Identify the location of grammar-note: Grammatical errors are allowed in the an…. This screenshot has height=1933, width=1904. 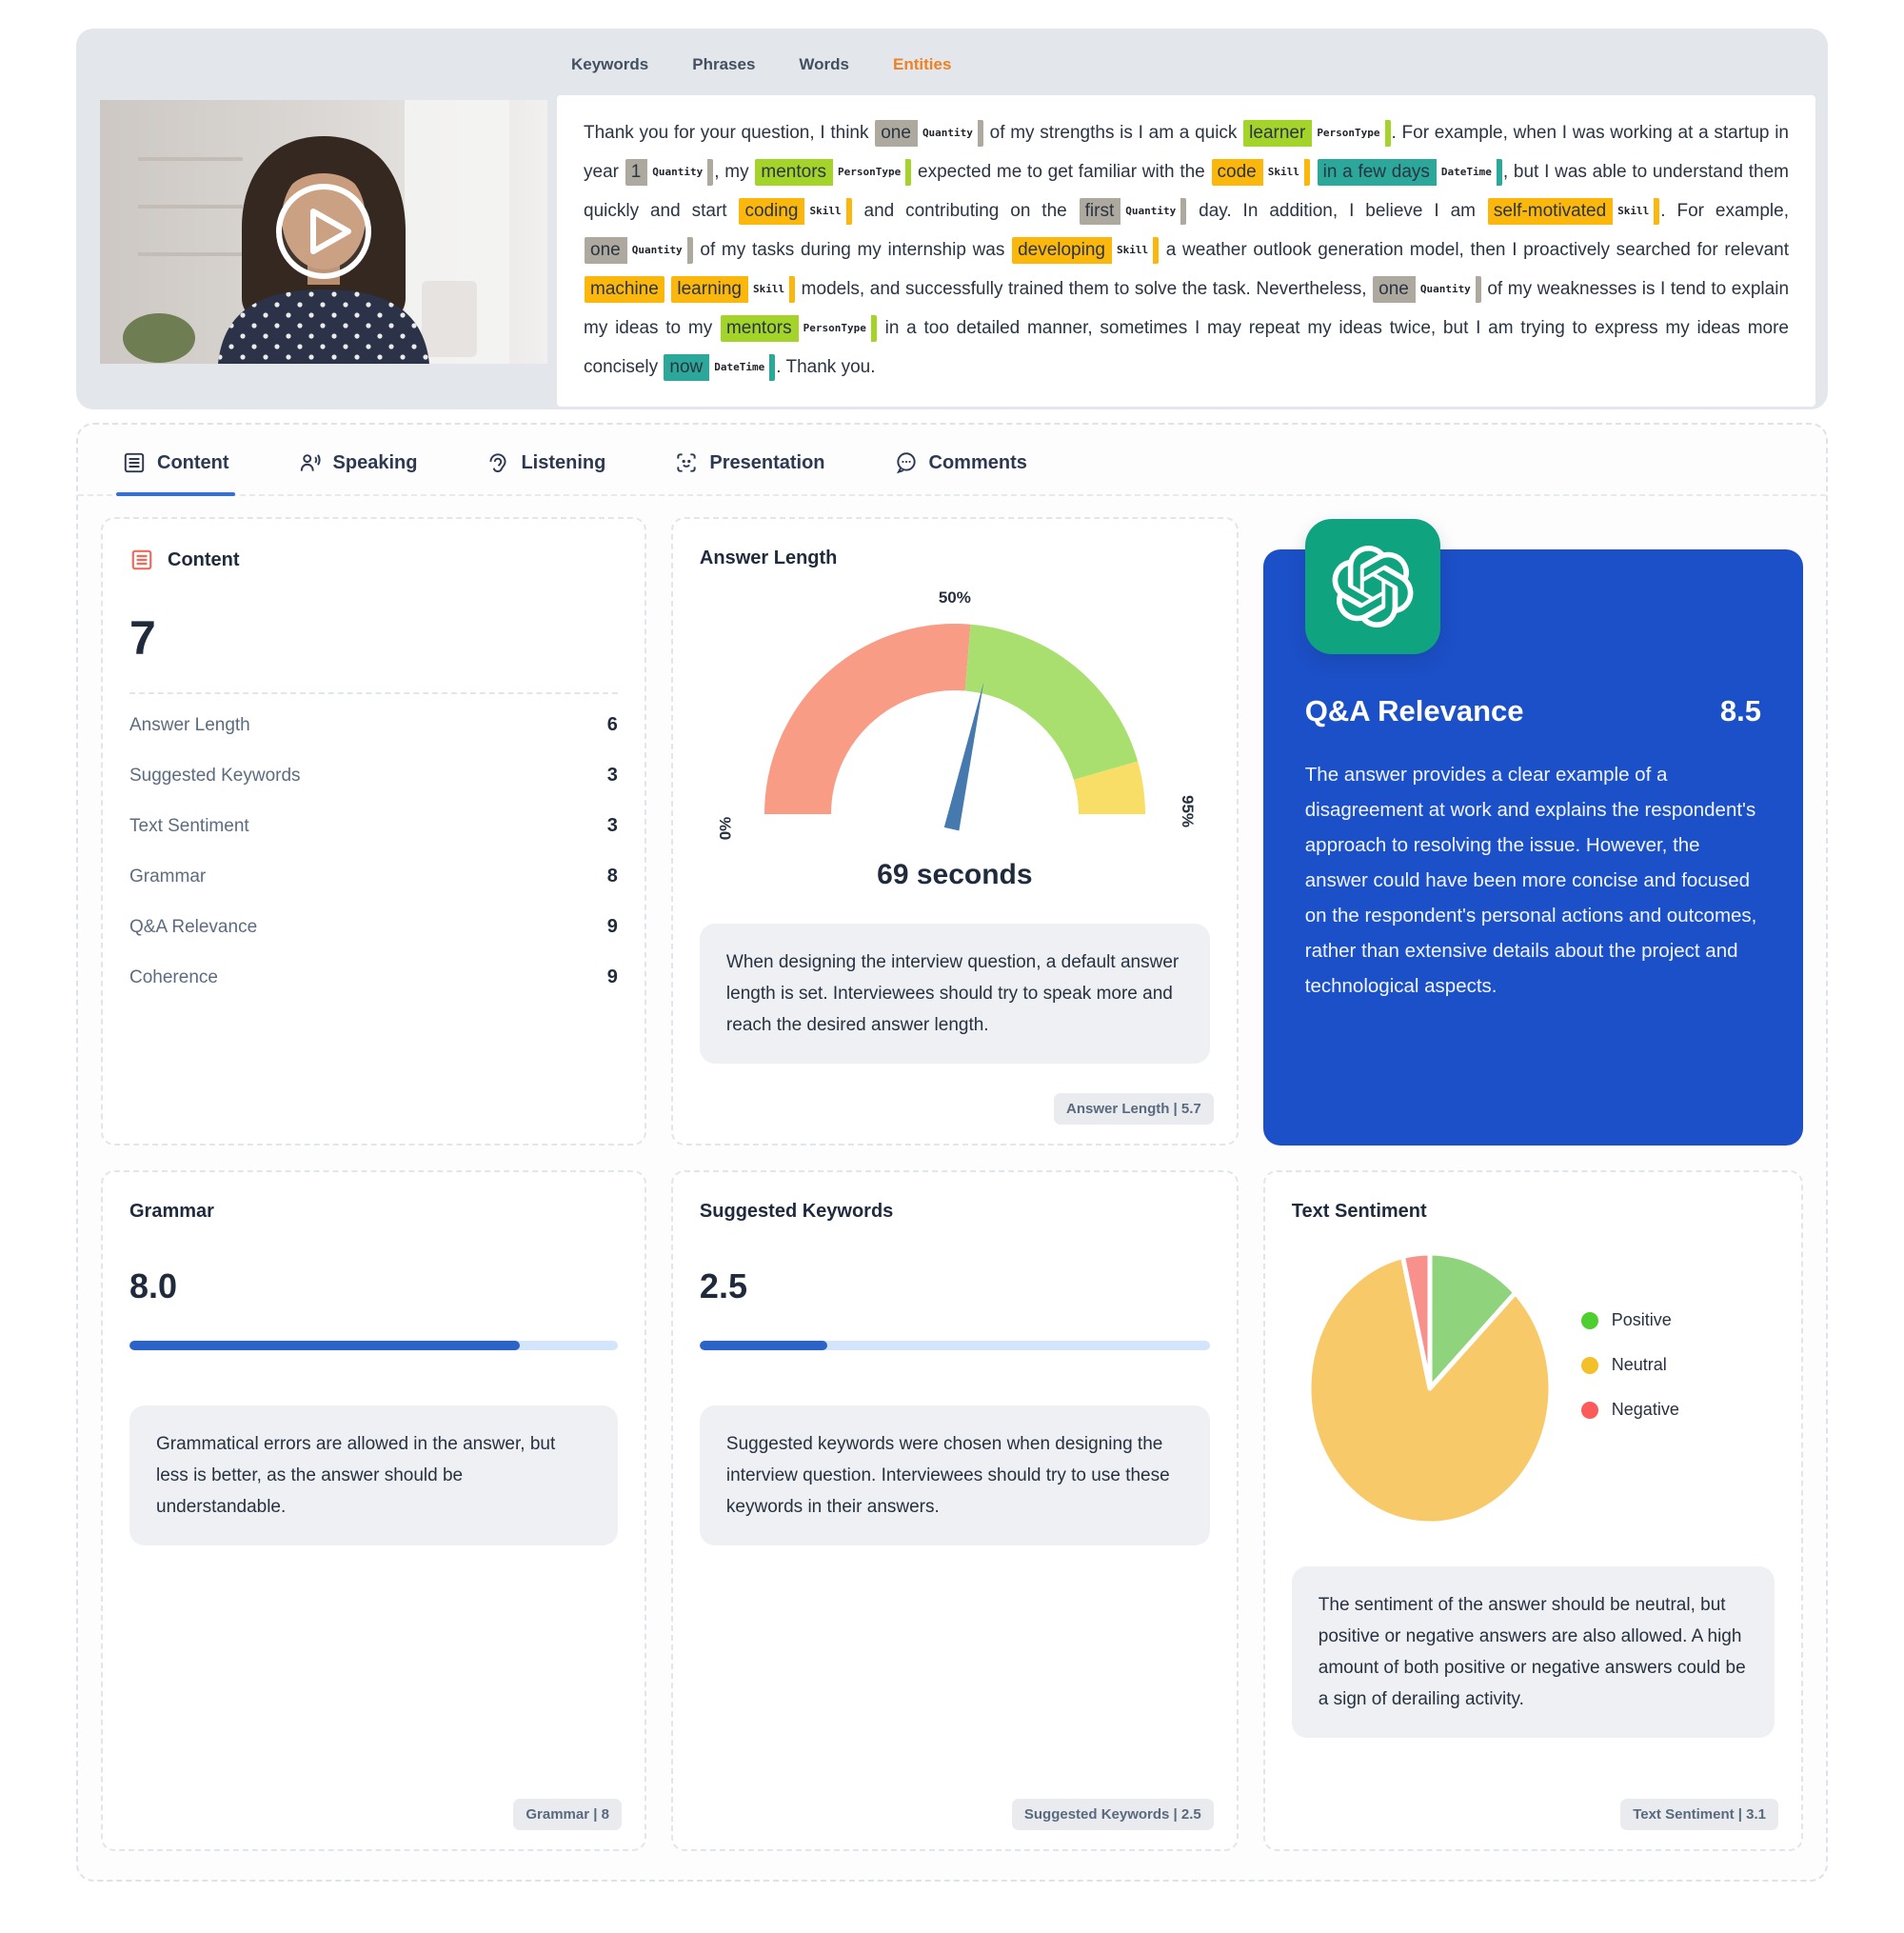
(373, 1475).